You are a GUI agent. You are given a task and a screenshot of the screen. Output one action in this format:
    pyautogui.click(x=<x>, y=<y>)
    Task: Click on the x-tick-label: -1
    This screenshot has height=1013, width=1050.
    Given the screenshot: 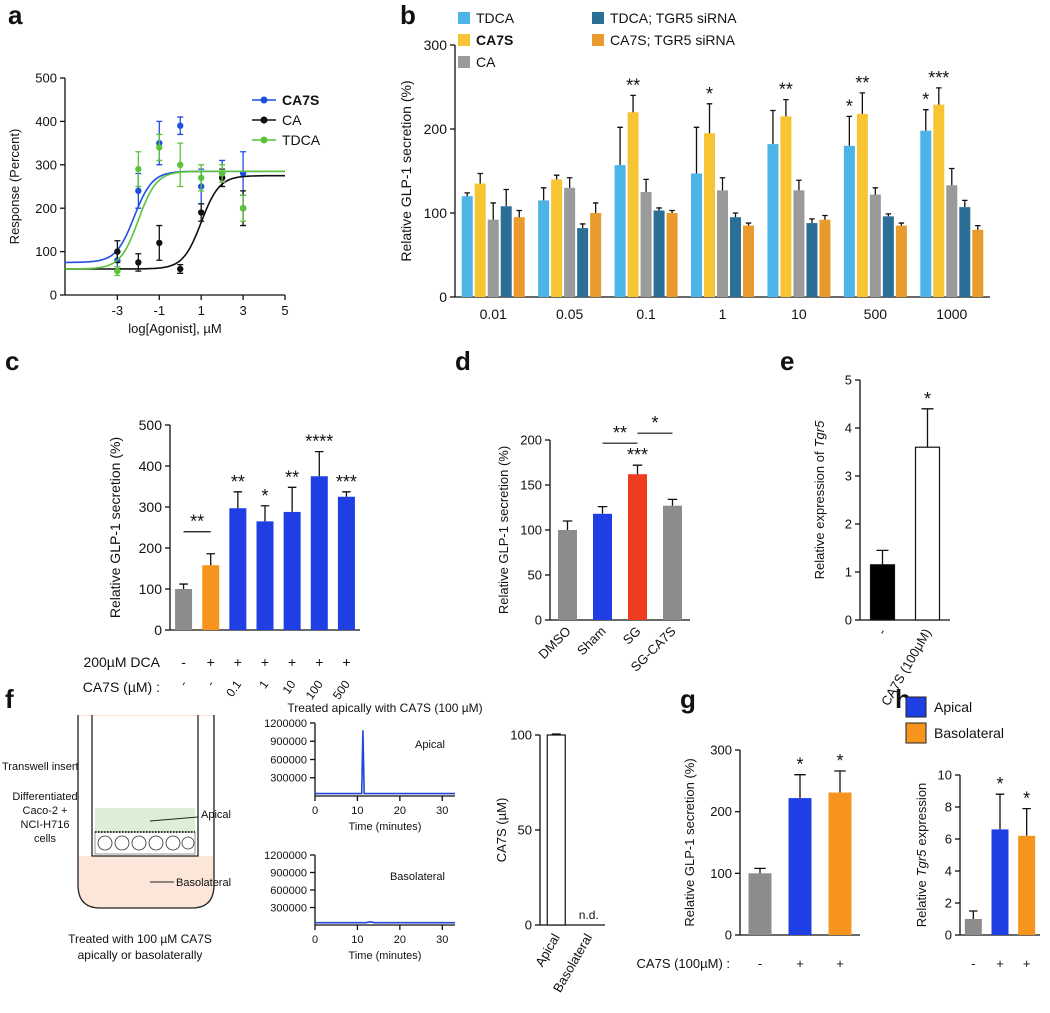 What is the action you would take?
    pyautogui.click(x=160, y=310)
    